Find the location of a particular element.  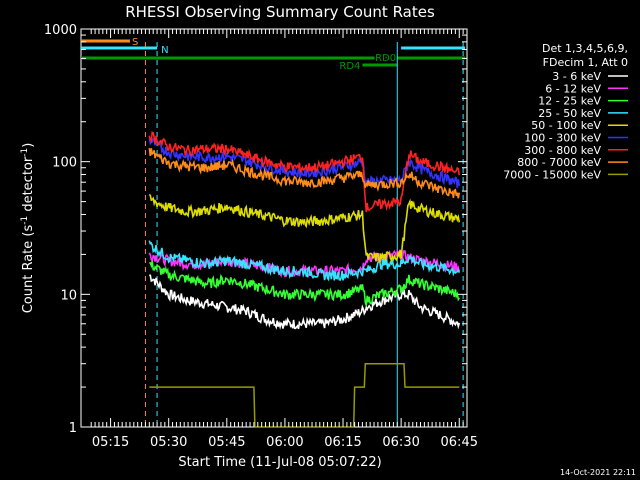

flag-label-rd0: RD0 is located at coordinates (385, 58).